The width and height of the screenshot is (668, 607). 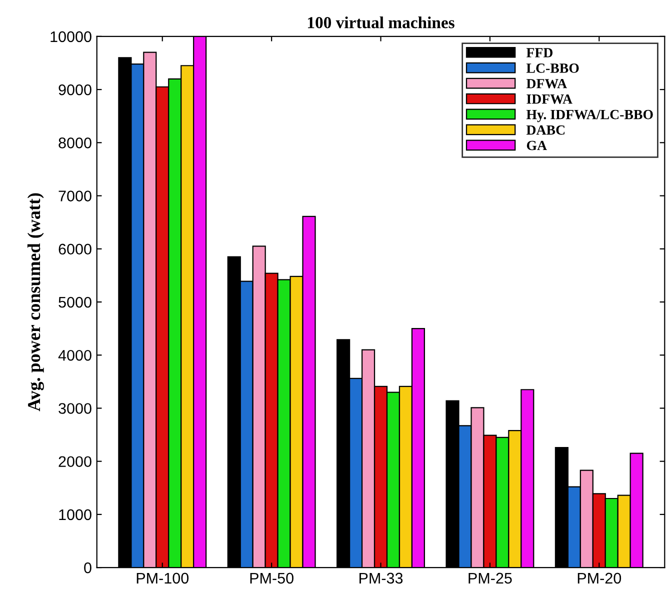 I want to click on chart-title: 100 virtual machines, so click(x=381, y=22).